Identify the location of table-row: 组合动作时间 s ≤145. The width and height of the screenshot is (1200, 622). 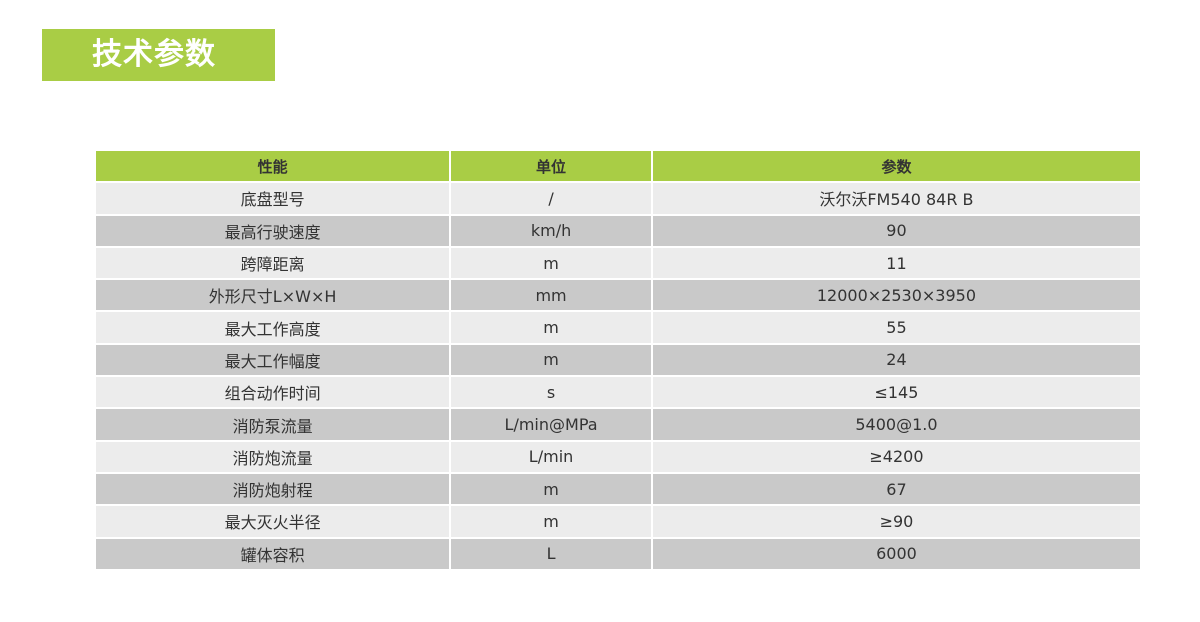
(618, 392).